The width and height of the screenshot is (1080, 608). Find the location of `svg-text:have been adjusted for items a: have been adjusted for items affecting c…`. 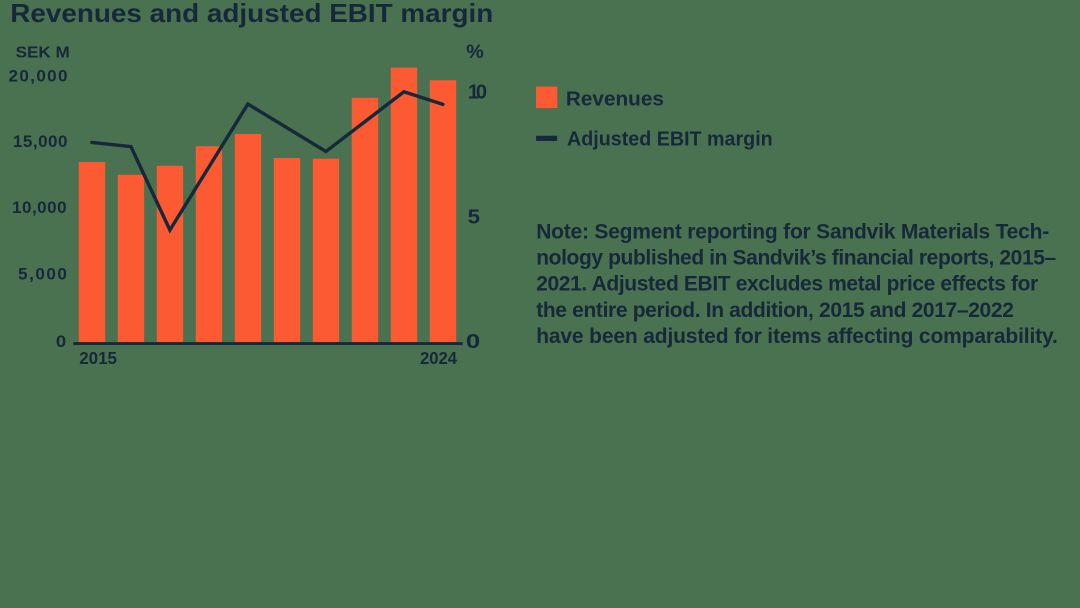

svg-text:have been adjusted for items a: have been adjusted for items affecting c… is located at coordinates (796, 336).